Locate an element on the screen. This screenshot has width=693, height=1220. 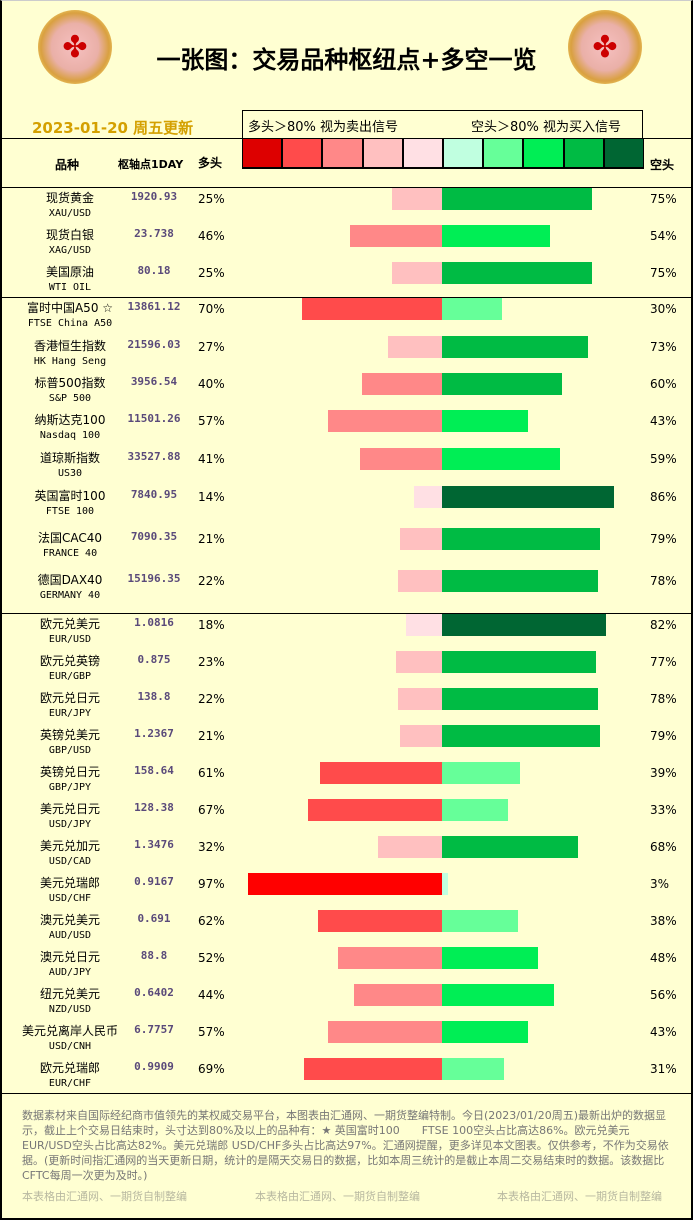
instrument-code: XAG/USD is located at coordinates (70, 250).